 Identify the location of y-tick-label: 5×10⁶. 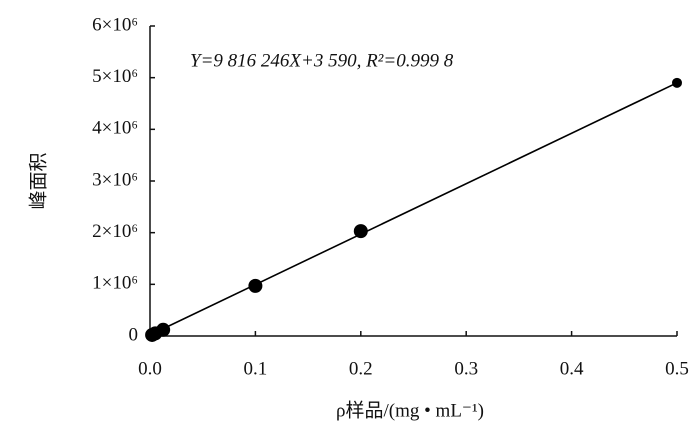
(115, 76).